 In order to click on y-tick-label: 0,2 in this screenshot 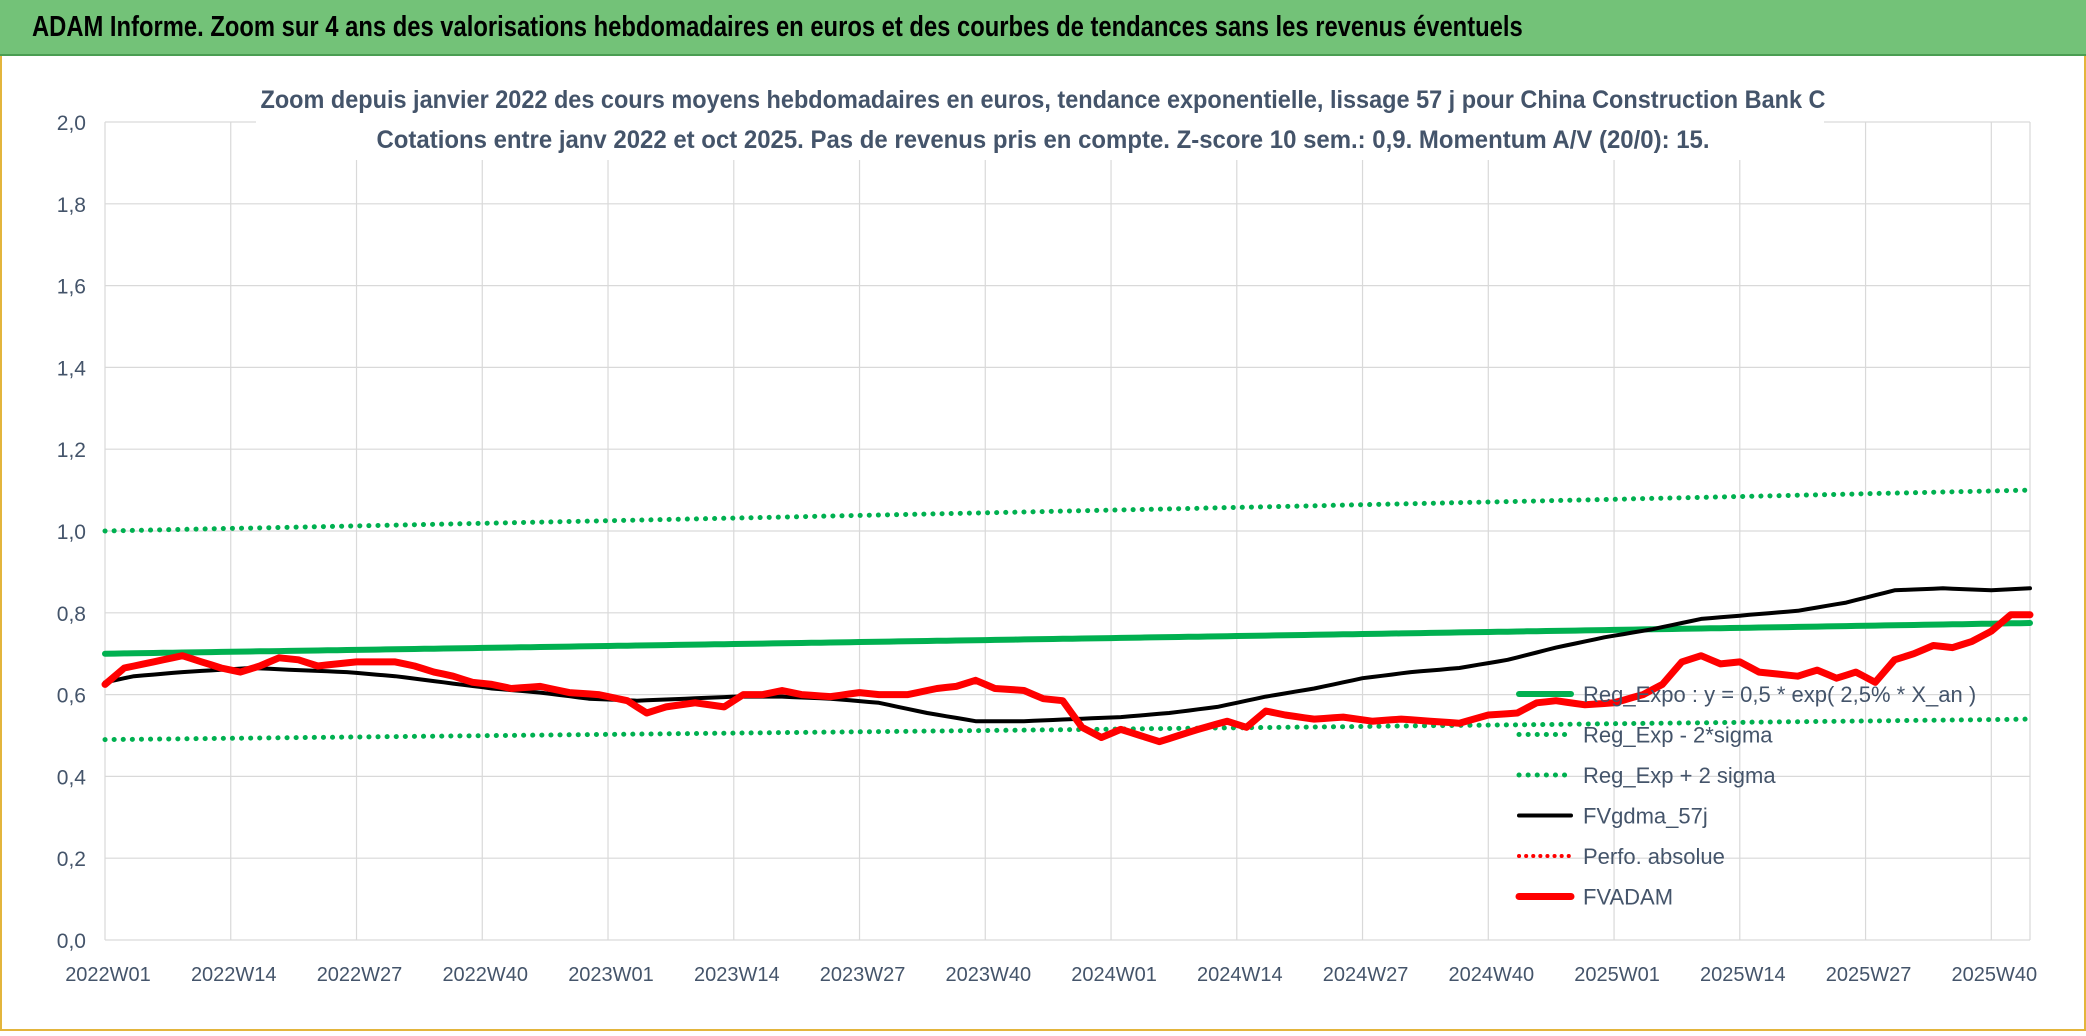, I will do `click(71, 859)`.